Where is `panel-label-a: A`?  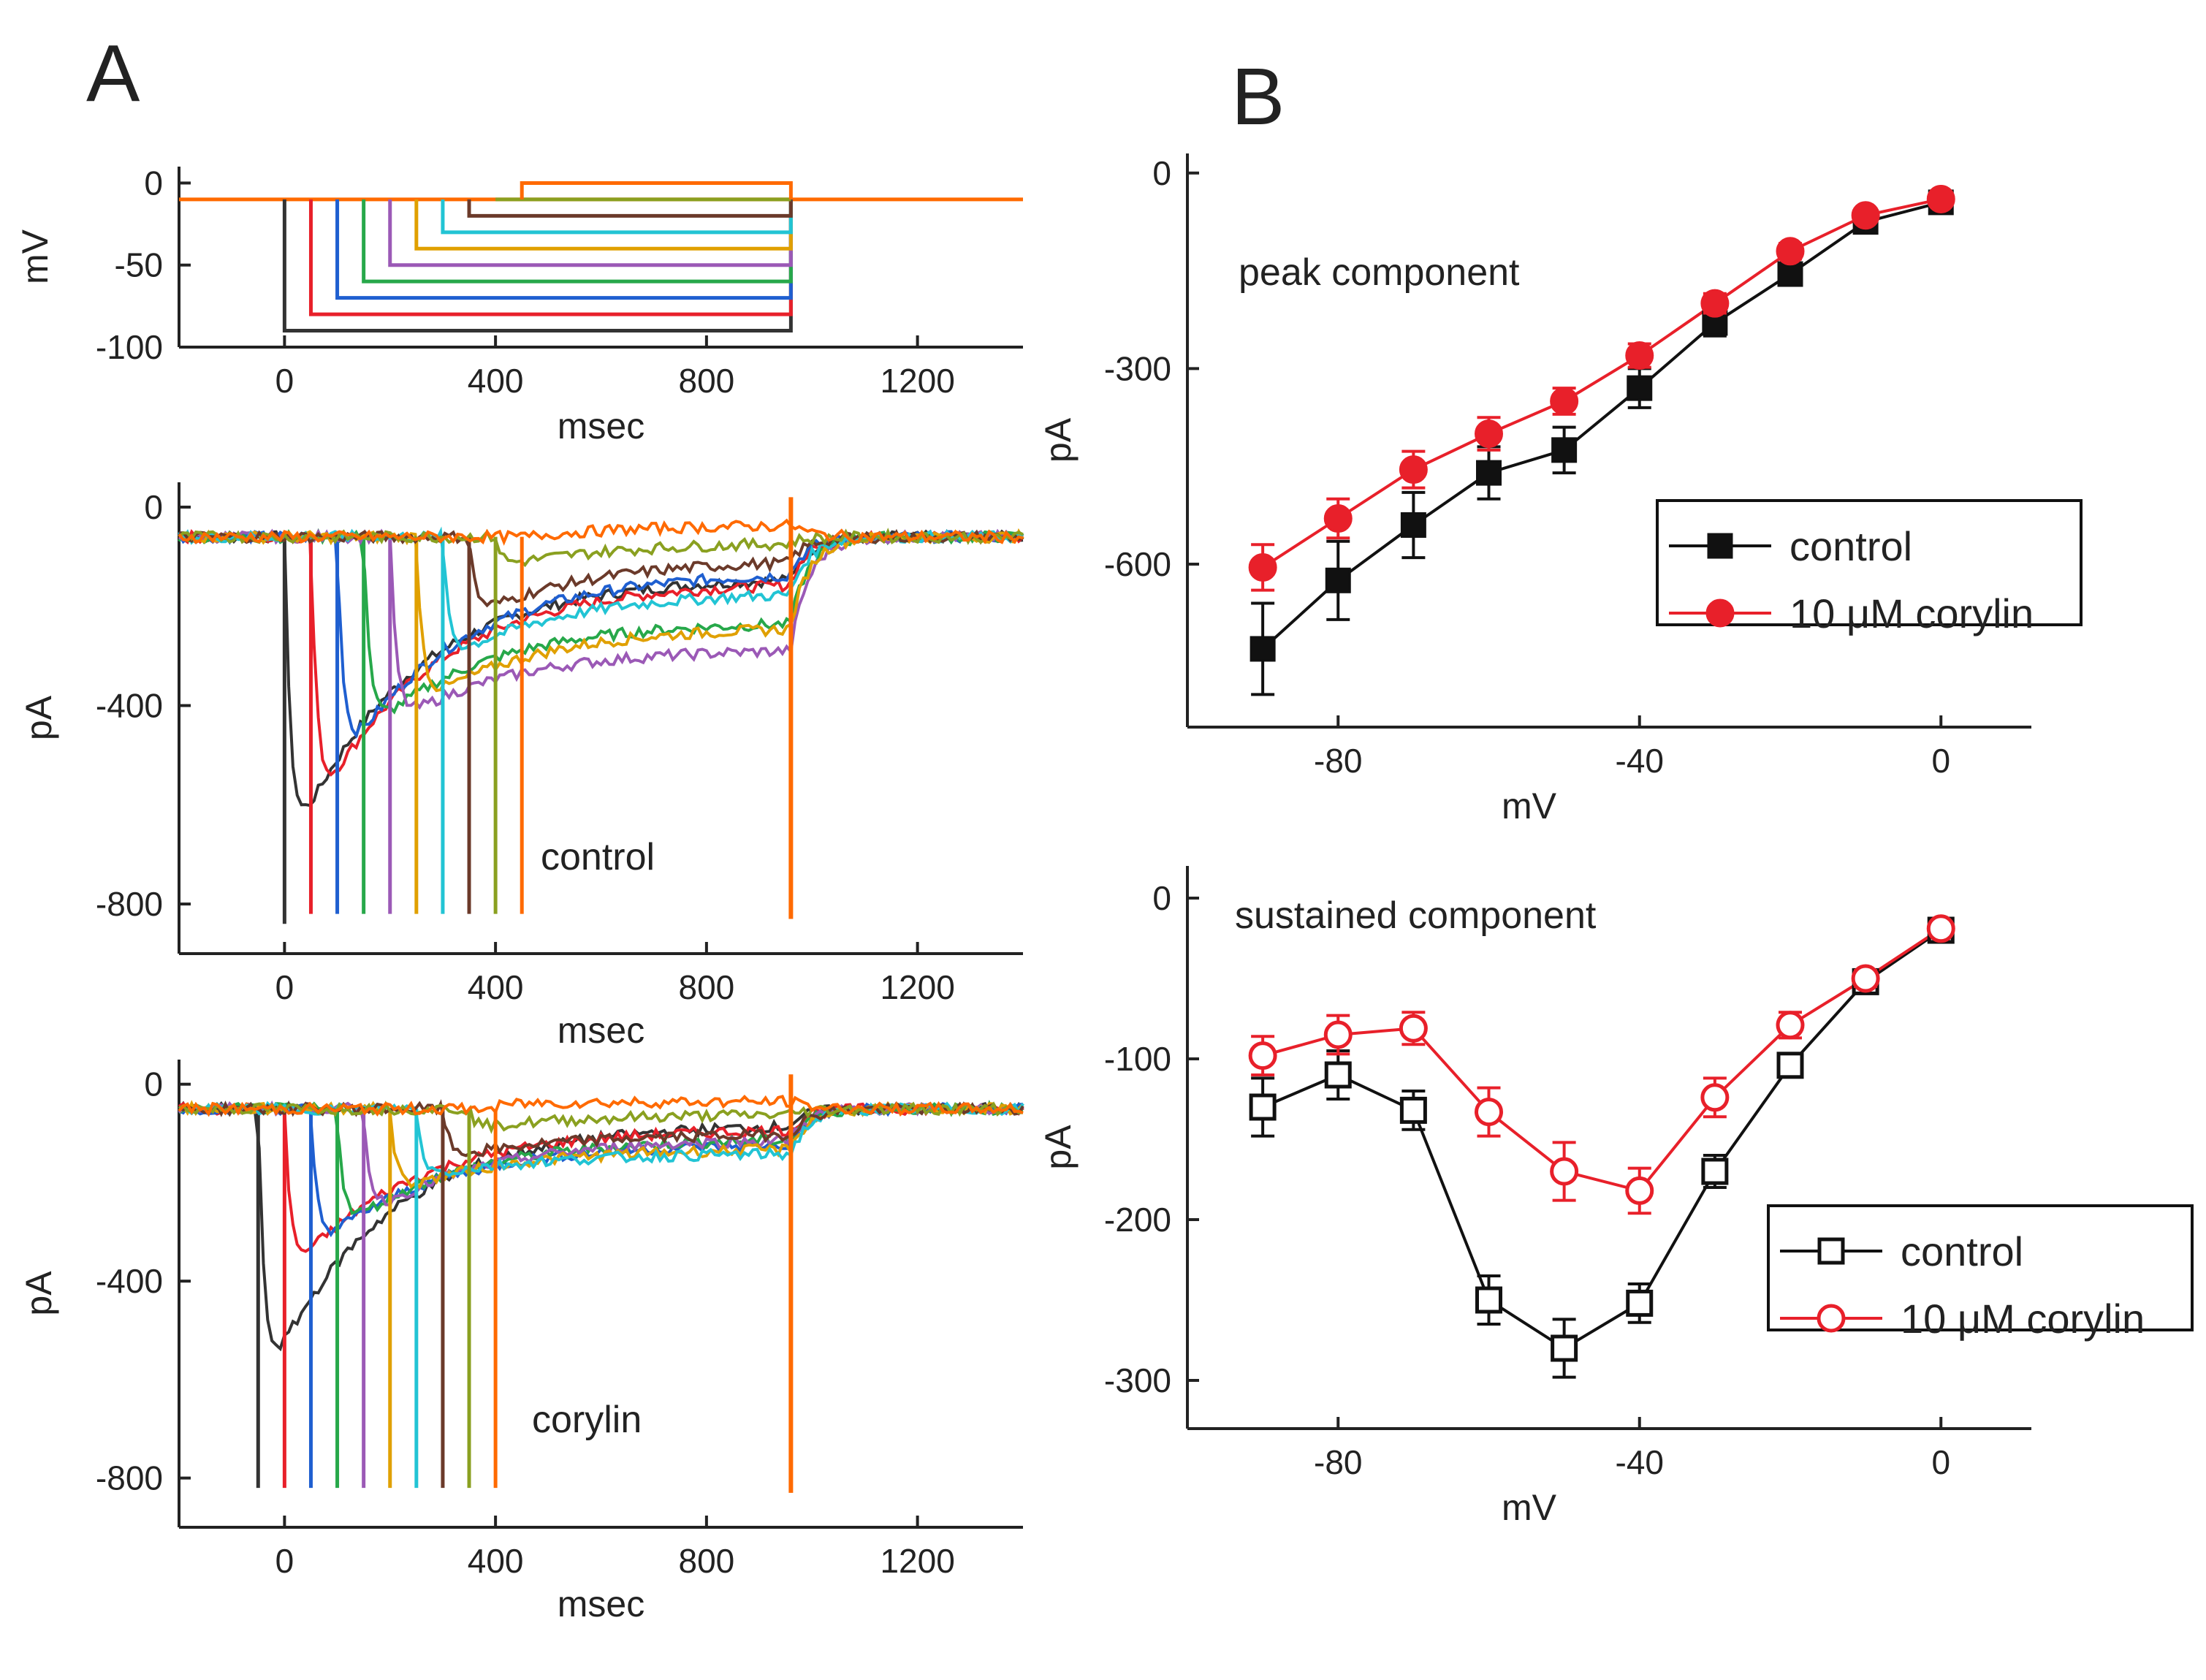 panel-label-a: A is located at coordinates (113, 73).